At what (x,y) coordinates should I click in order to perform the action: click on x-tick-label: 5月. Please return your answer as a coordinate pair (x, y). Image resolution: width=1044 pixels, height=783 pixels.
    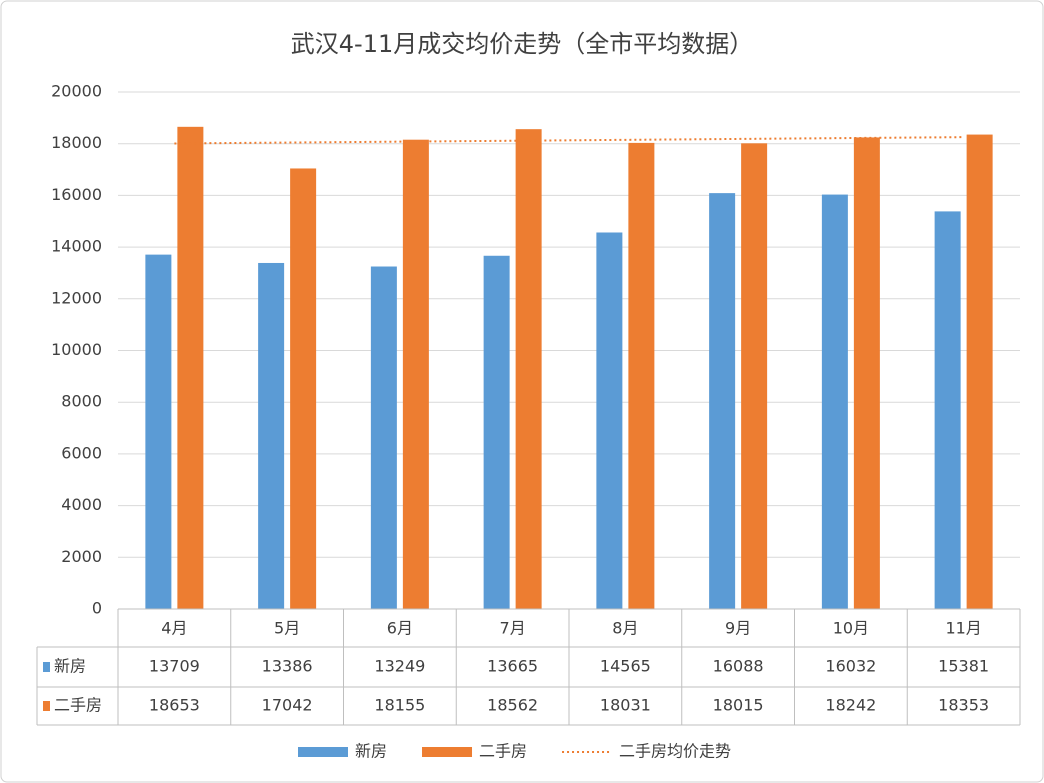
    Looking at the image, I should click on (287, 628).